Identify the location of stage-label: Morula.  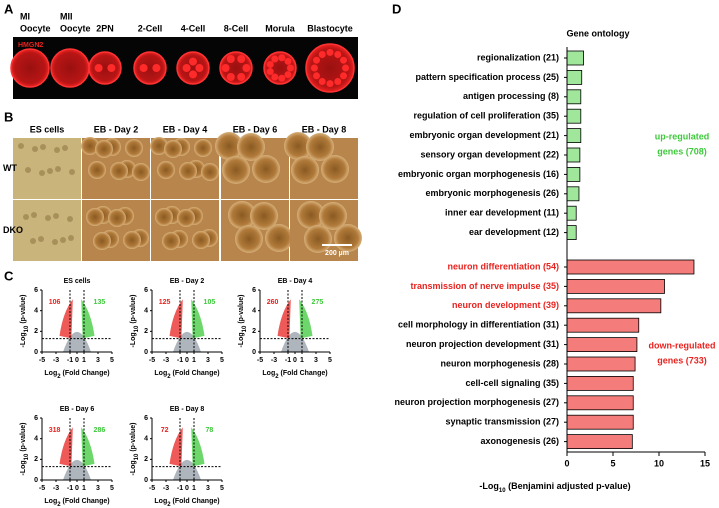
(280, 28).